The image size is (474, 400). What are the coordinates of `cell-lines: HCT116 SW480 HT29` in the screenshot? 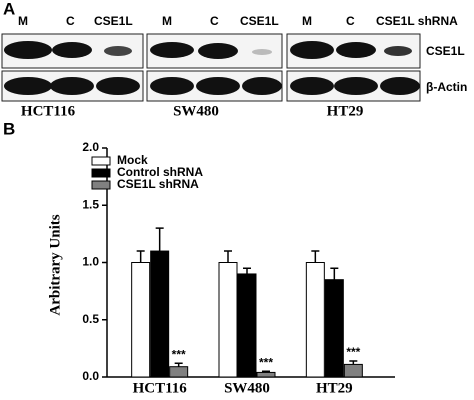 It's located at (192, 111).